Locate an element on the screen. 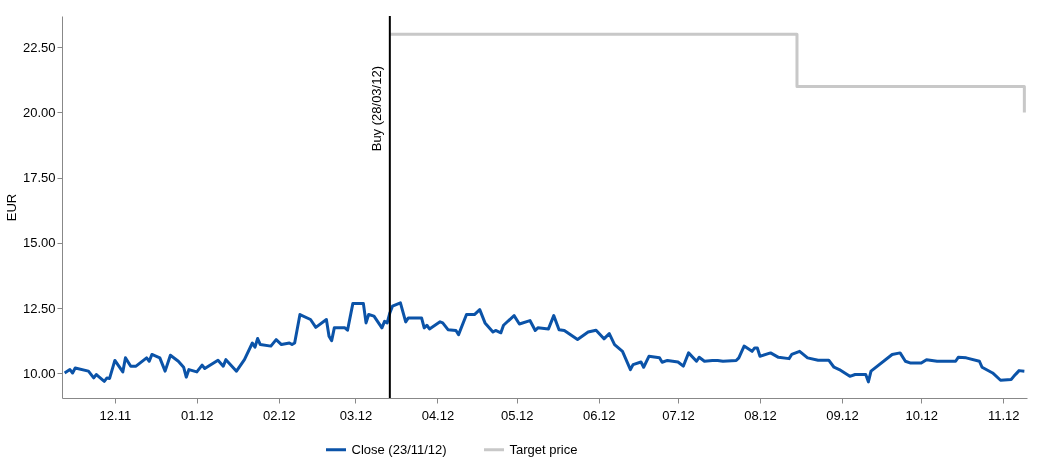 The width and height of the screenshot is (1055, 460). x-tick-label: 10.12 is located at coordinates (922, 415).